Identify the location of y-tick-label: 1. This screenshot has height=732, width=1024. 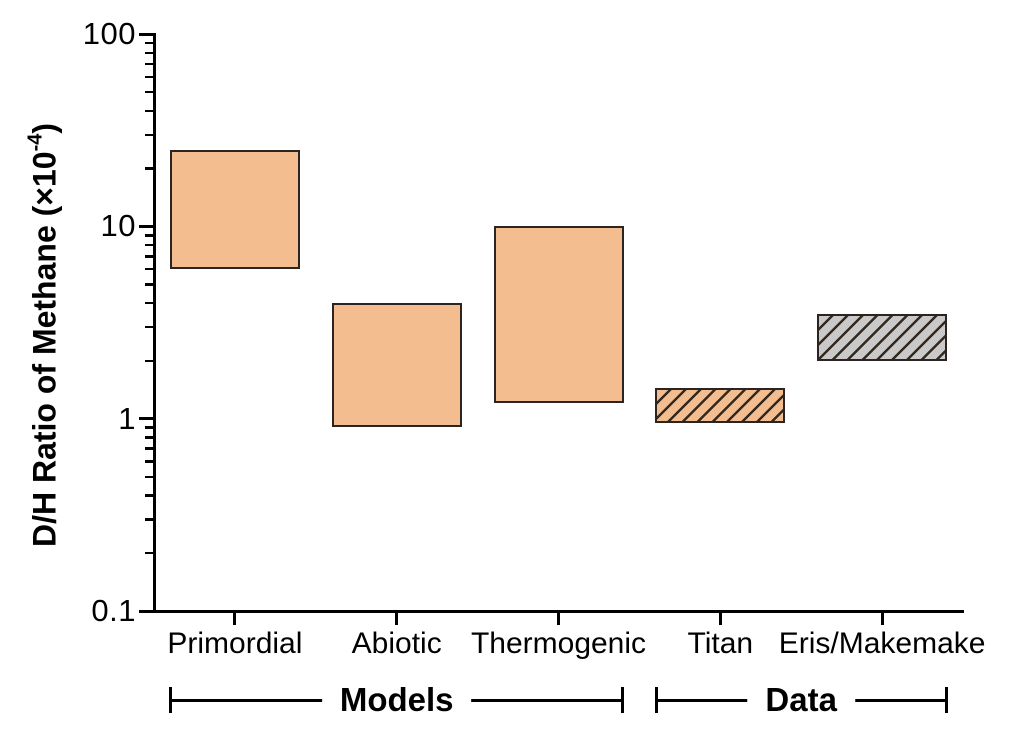
(127, 418).